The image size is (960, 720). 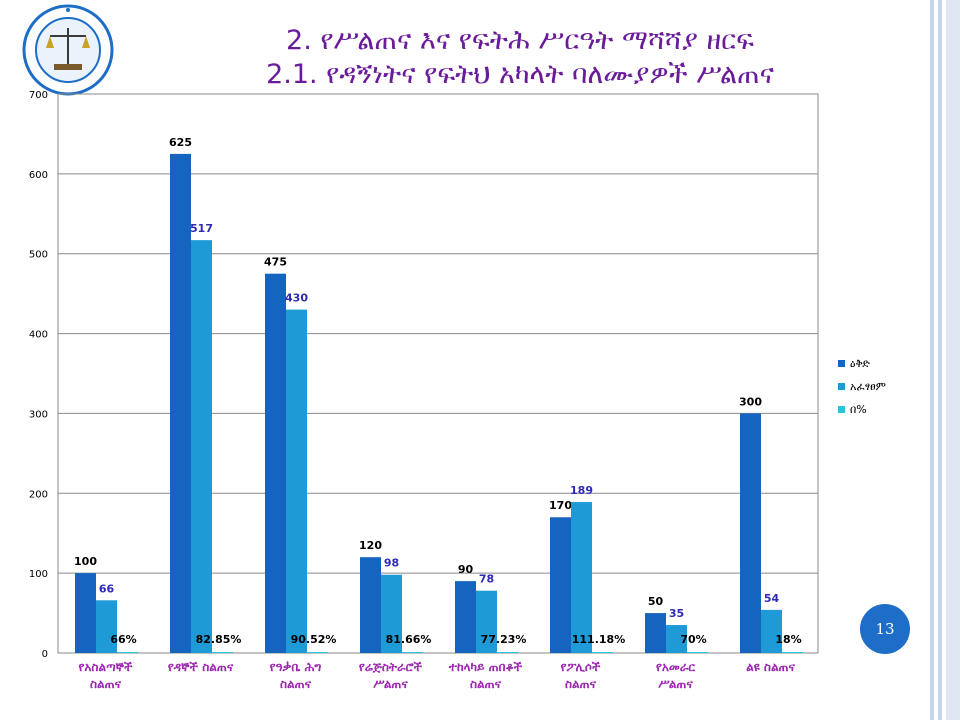 I want to click on x-tick-label: ልዩ ስልጠና, so click(x=770, y=667).